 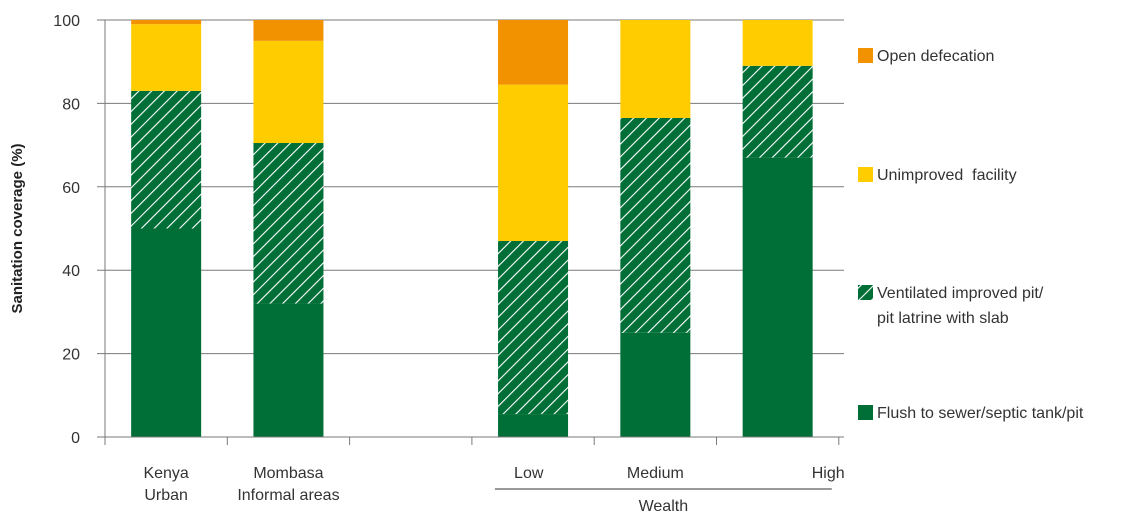 I want to click on x-tick-label: Mombasa, so click(x=288, y=473).